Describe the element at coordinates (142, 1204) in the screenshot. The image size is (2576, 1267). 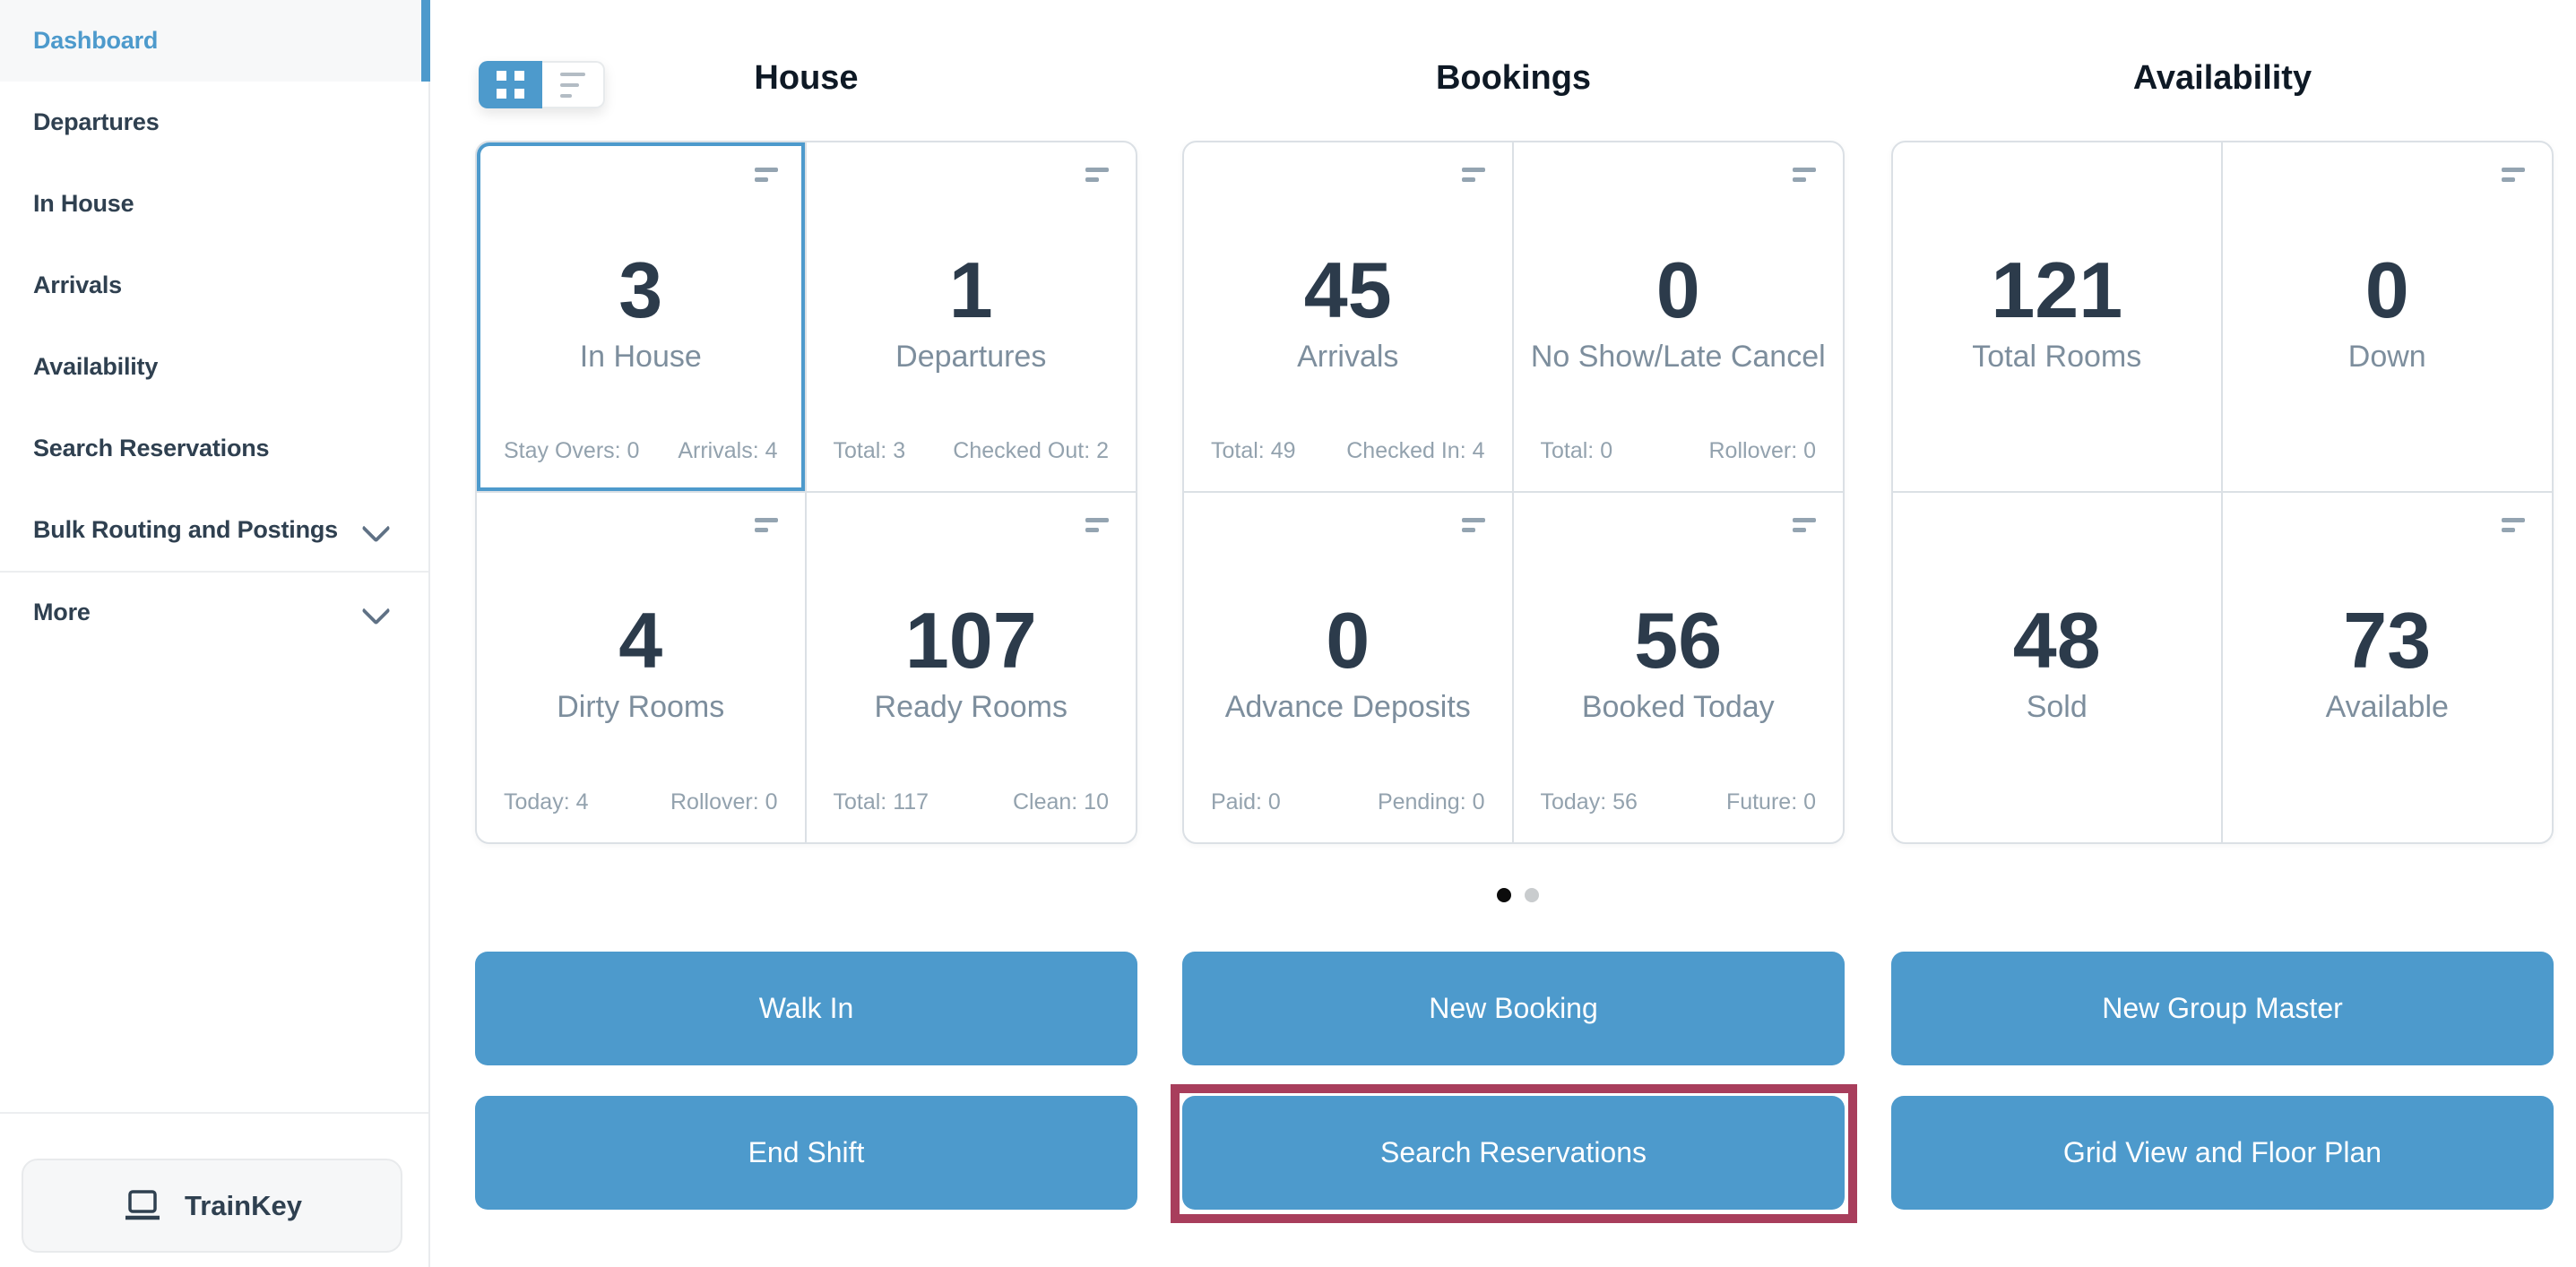
I see `laptop-icon` at that location.